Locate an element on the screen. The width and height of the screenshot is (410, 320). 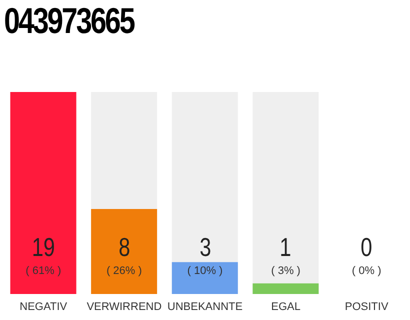
annotation: ( 3% ) is located at coordinates (286, 271).